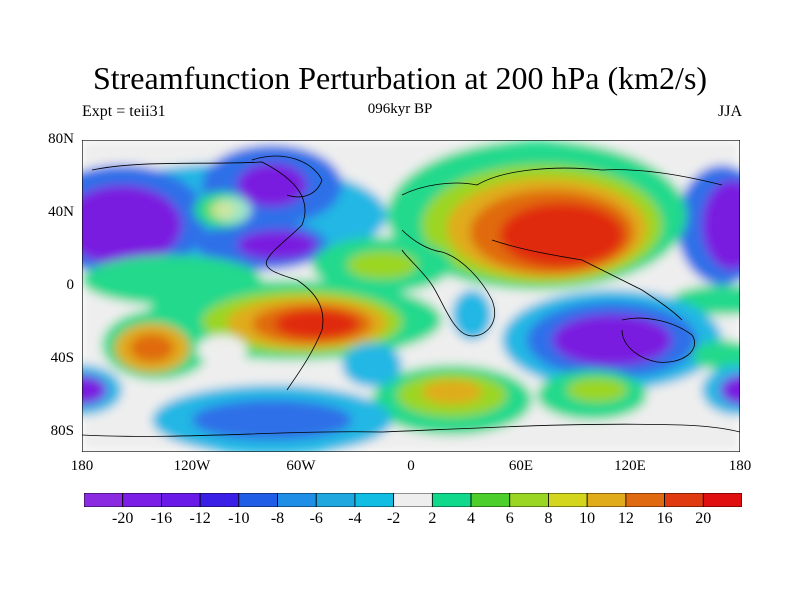 Image resolution: width=800 pixels, height=600 pixels. I want to click on lon-label: 60W, so click(301, 466).